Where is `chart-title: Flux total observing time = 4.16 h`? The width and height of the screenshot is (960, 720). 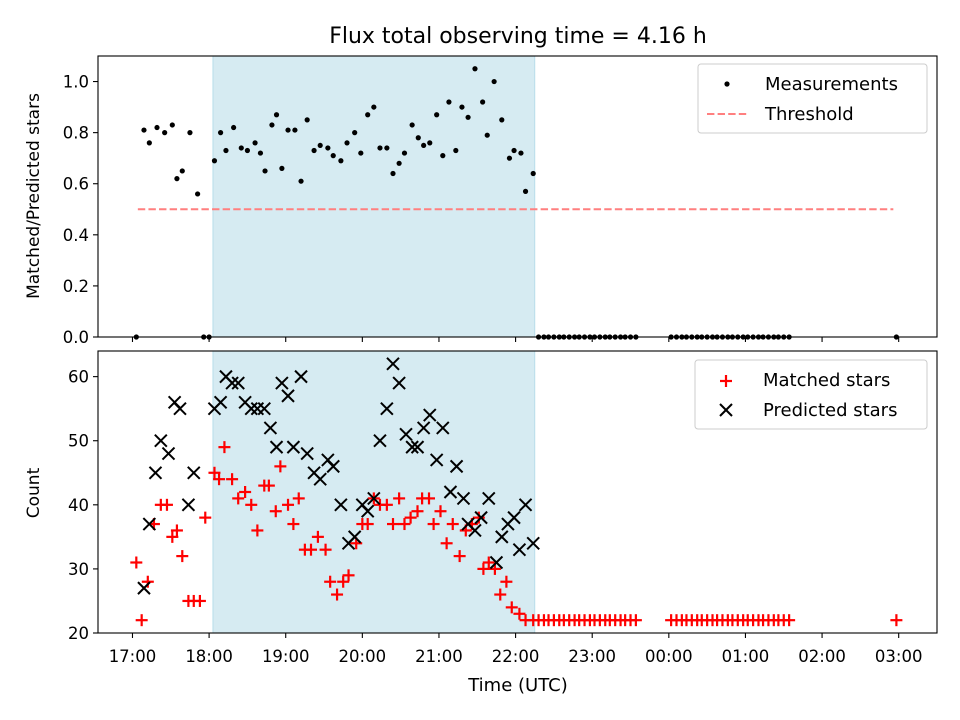 chart-title: Flux total observing time = 4.16 h is located at coordinates (518, 36).